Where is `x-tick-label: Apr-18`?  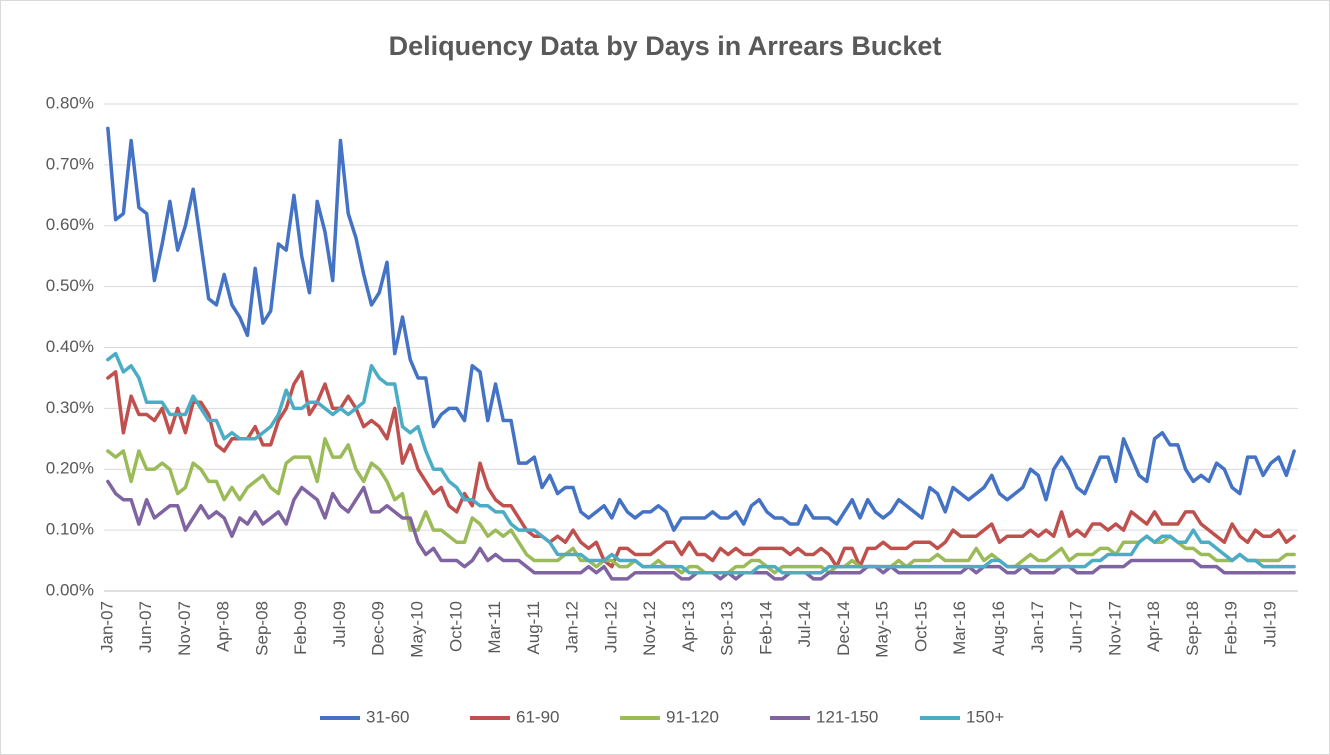 x-tick-label: Apr-18 is located at coordinates (1153, 626).